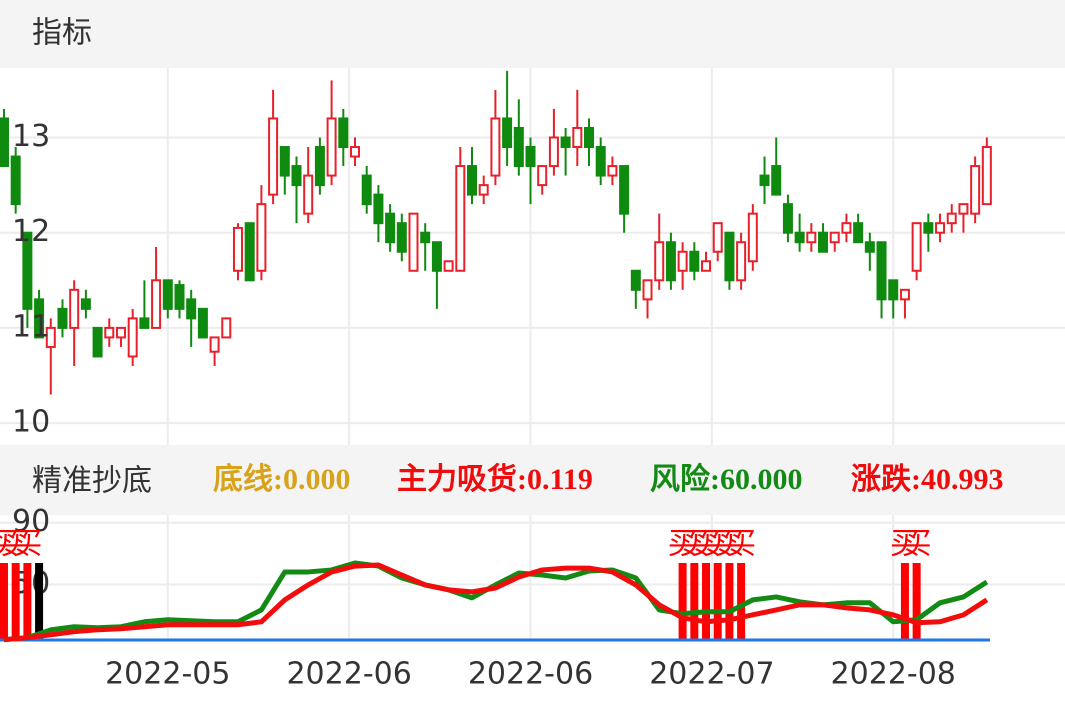 The width and height of the screenshot is (1065, 708). Describe the element at coordinates (457, 479) in the screenshot. I see `legend-name: 主力吸货` at that location.